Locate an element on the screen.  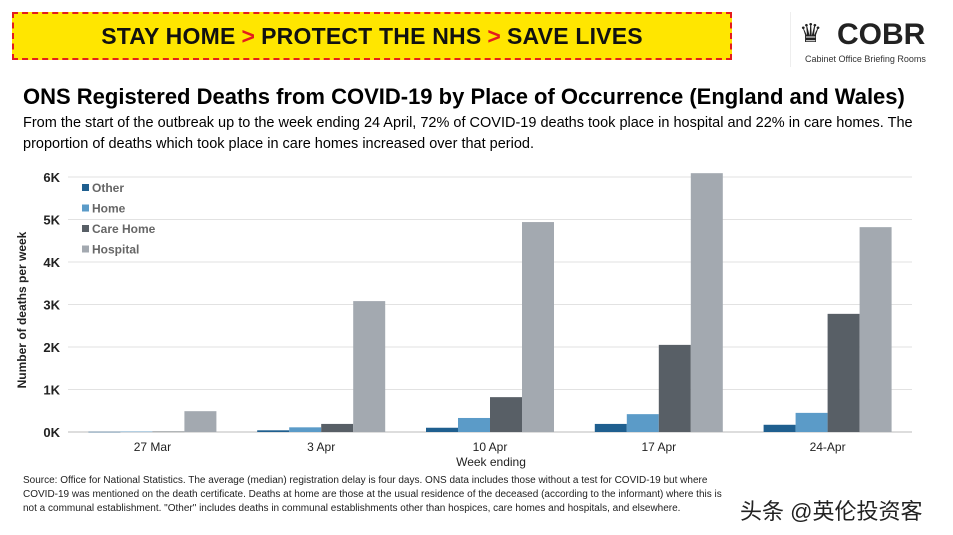
x-tick-label: 17 Apr is located at coordinates (658, 447).